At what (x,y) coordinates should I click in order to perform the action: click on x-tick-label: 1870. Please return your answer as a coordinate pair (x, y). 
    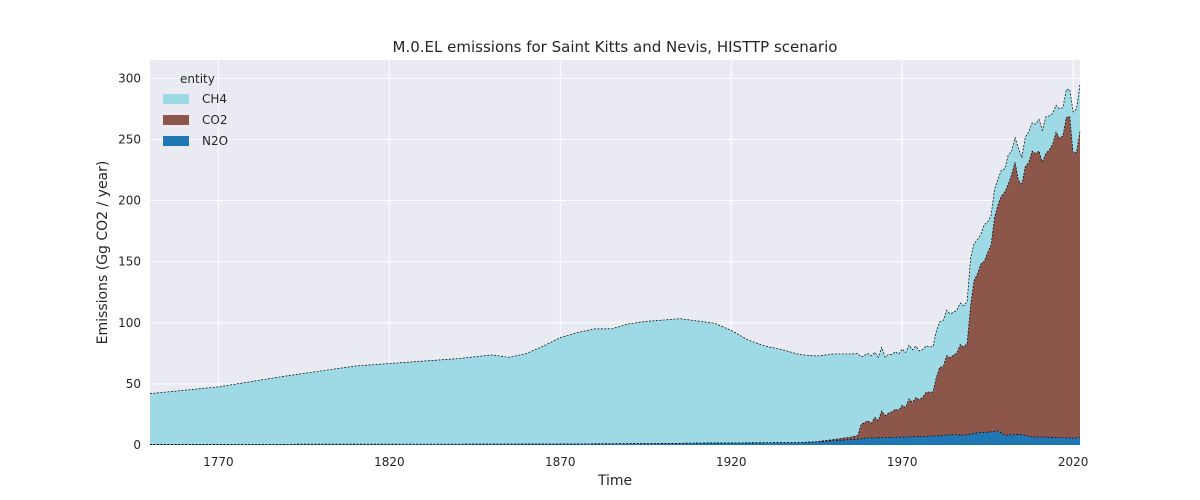
    Looking at the image, I should click on (560, 462).